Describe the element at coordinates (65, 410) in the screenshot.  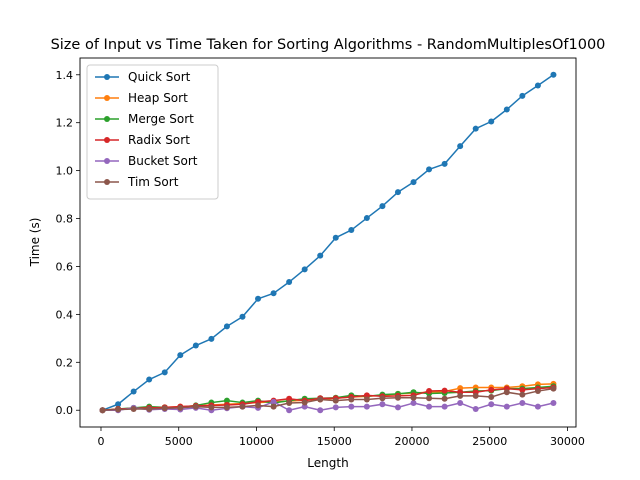
I see `y-tick-label: 0.0` at that location.